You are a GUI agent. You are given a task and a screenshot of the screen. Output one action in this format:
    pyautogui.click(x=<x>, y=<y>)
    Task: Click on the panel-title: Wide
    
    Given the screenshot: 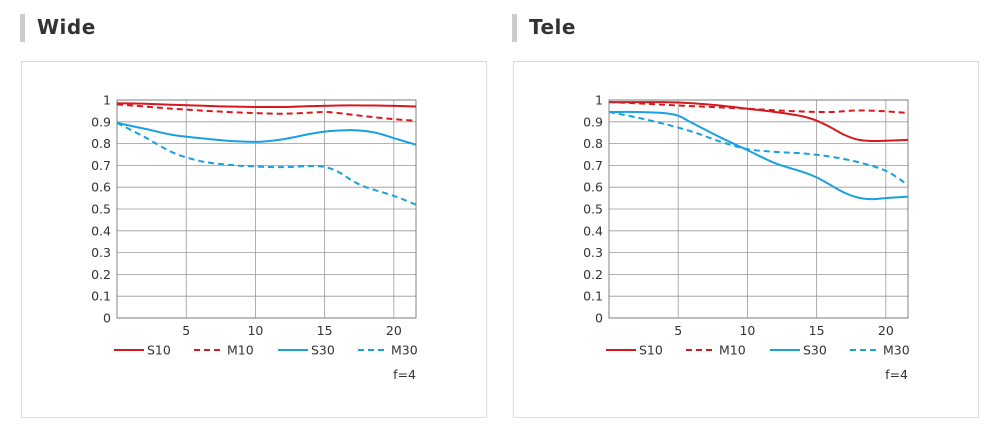 What is the action you would take?
    pyautogui.click(x=66, y=27)
    